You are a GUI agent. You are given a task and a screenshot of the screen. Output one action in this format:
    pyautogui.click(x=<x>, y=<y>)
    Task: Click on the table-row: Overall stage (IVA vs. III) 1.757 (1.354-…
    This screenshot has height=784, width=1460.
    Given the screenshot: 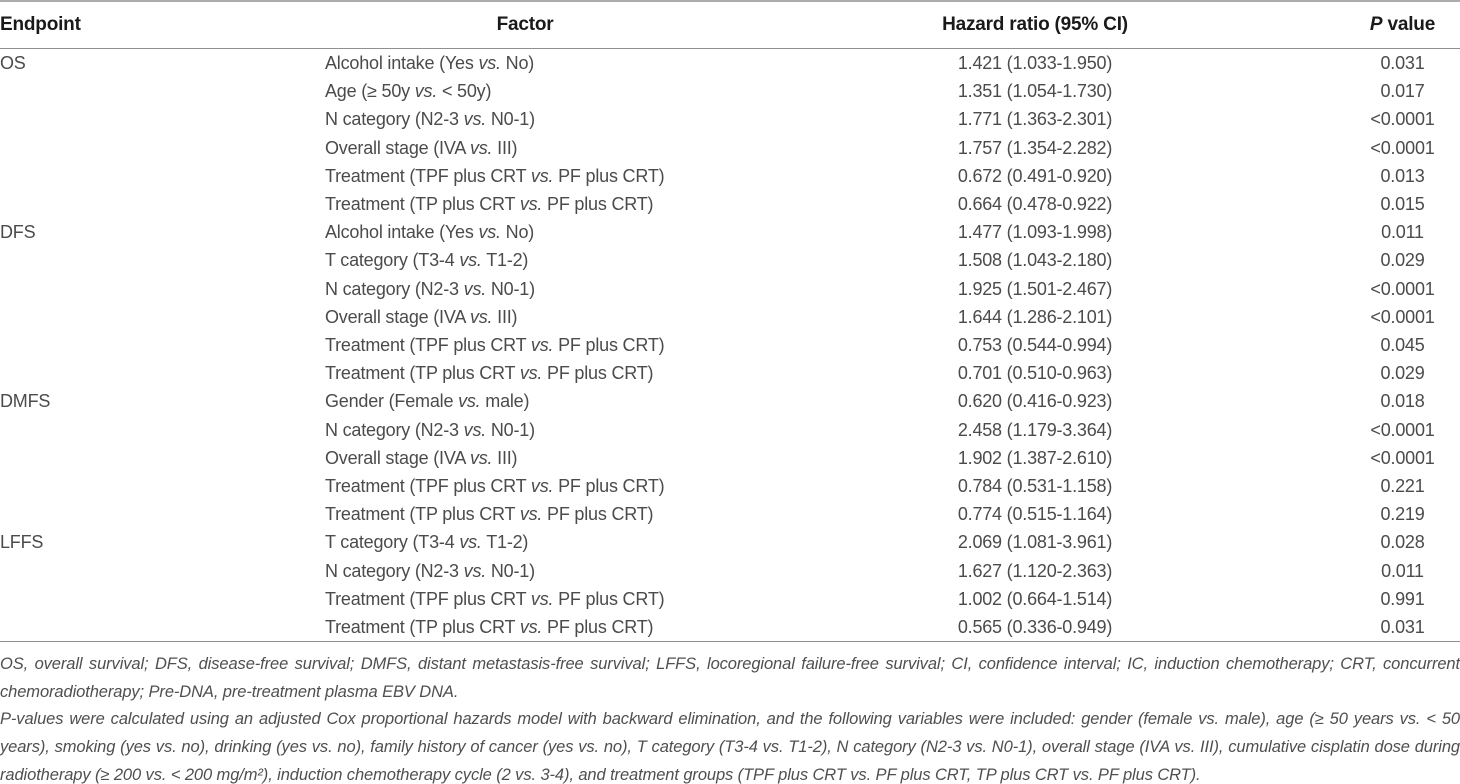 What is the action you would take?
    pyautogui.click(x=730, y=148)
    